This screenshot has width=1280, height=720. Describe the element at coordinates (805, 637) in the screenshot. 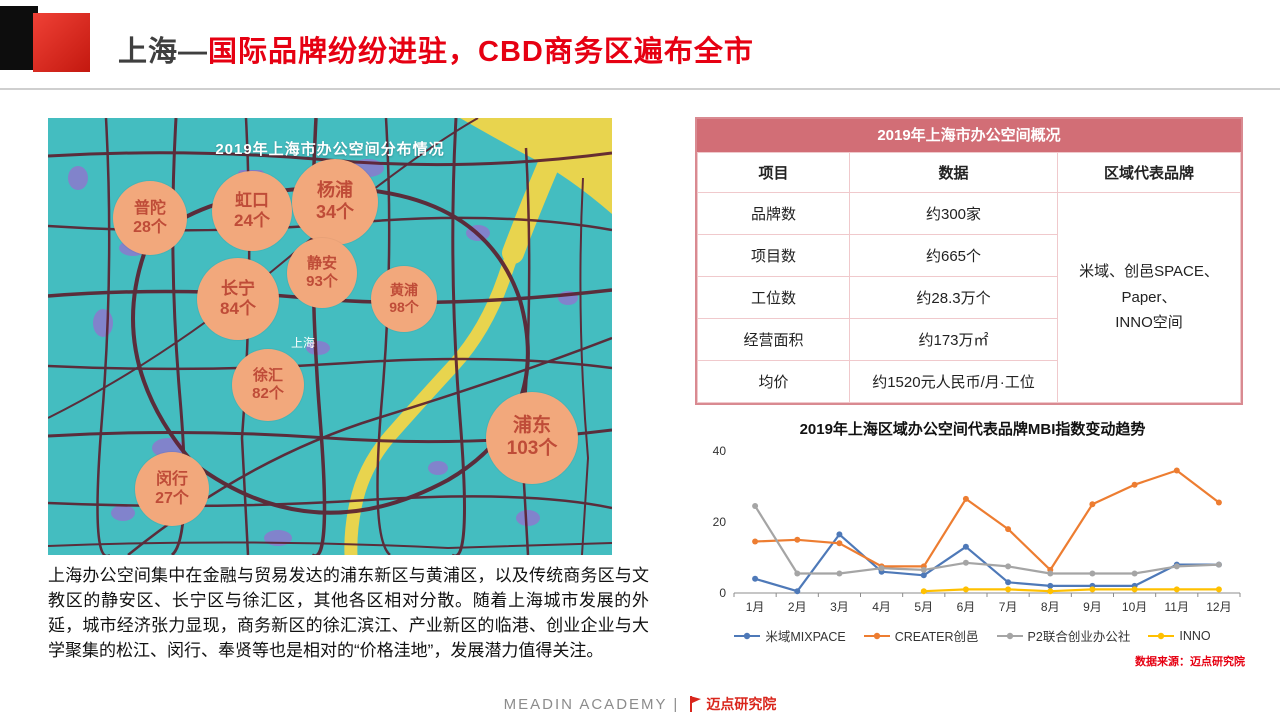

I see `legend-label: 米域MIXPACE` at that location.